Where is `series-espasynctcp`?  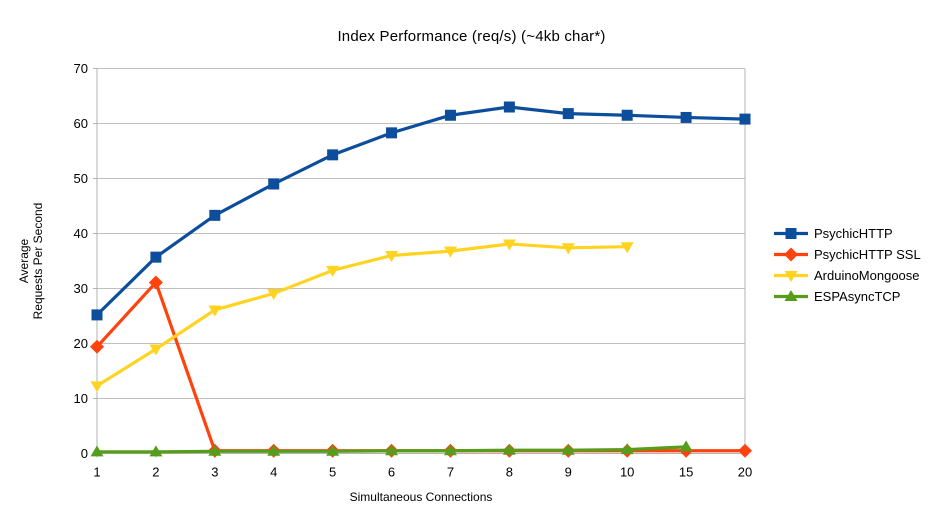
series-espasynctcp is located at coordinates (391, 448).